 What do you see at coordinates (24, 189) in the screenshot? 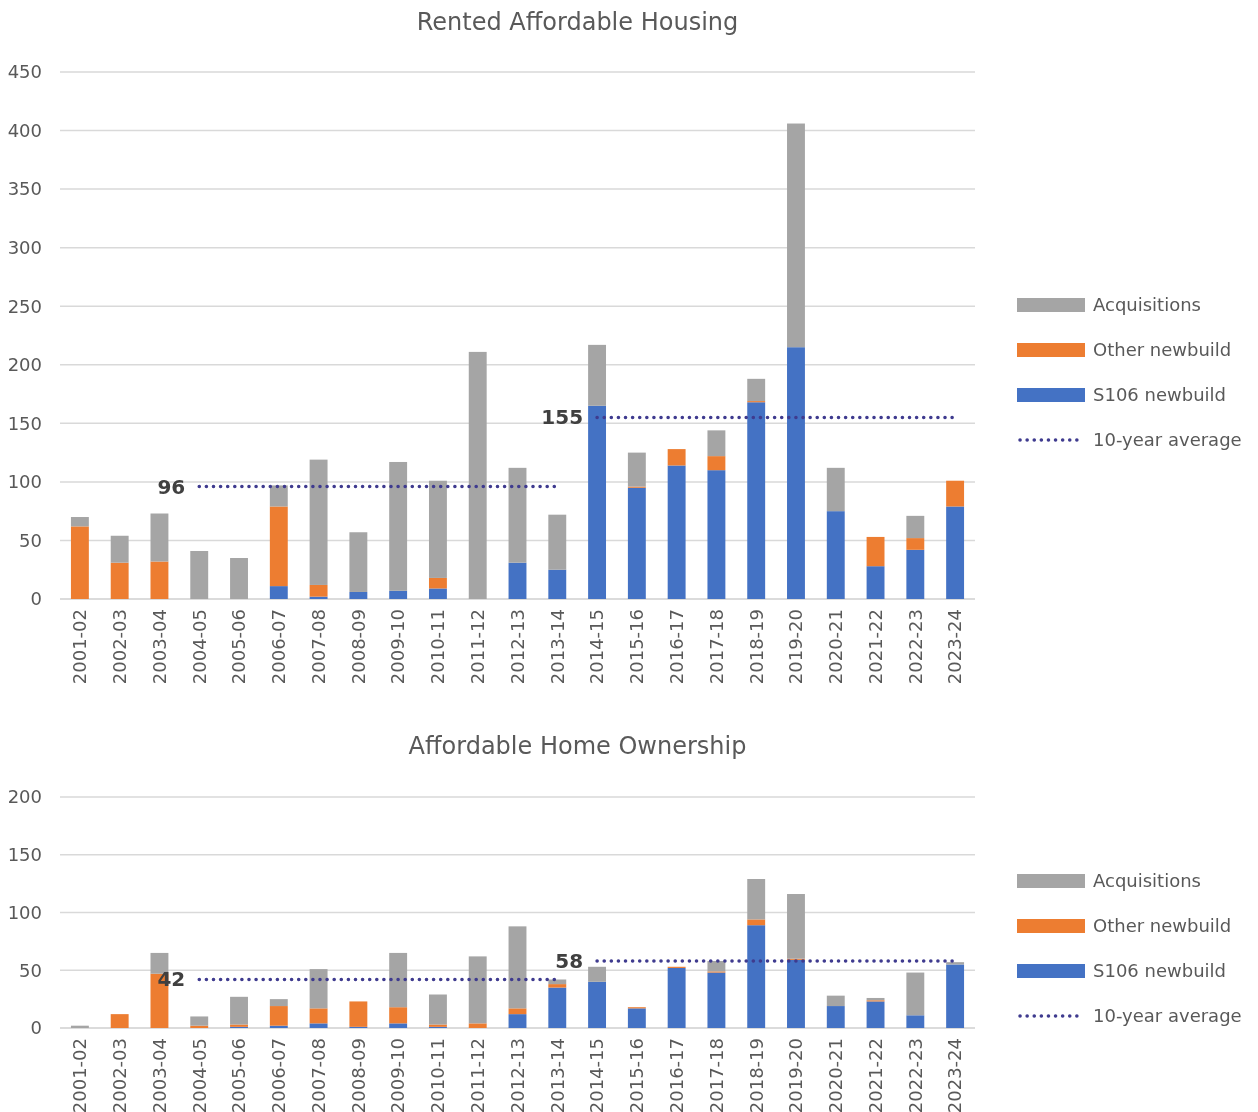
I see `y-tick-label: 350` at bounding box center [24, 189].